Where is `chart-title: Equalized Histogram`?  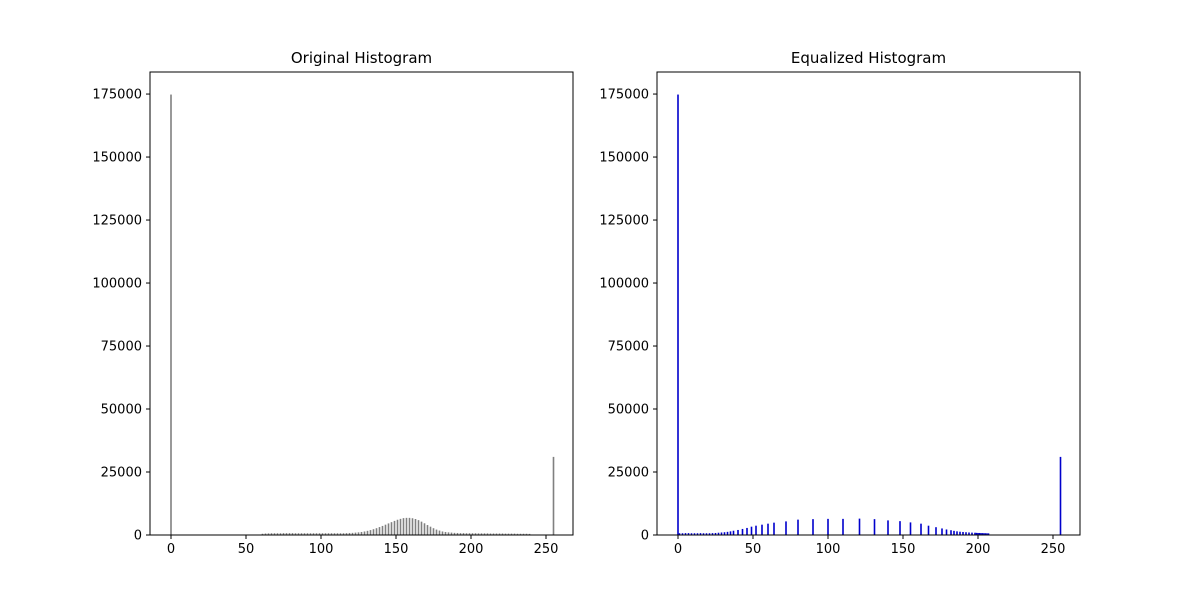 chart-title: Equalized Histogram is located at coordinates (868, 58).